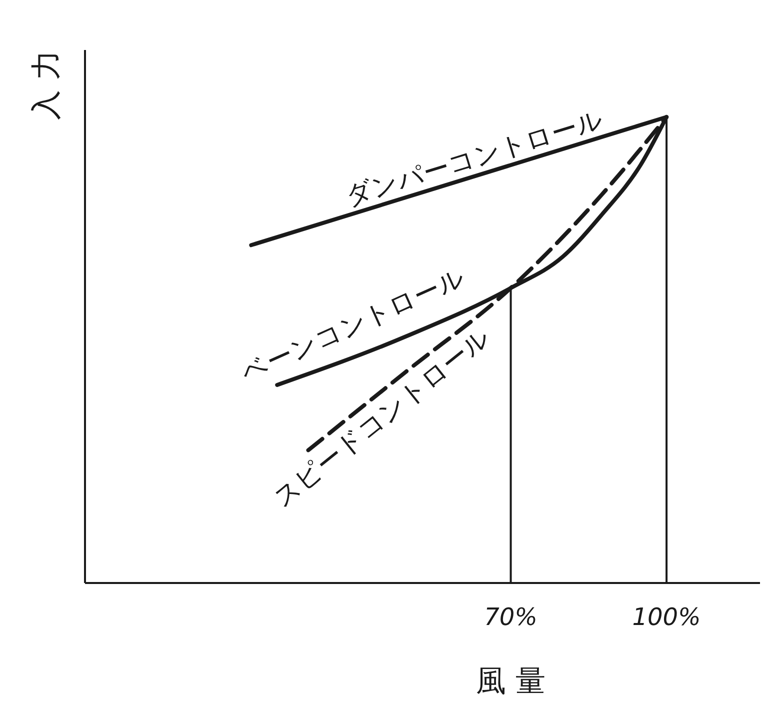 The height and width of the screenshot is (711, 765). Describe the element at coordinates (511, 617) in the screenshot. I see `x-tick-label: 70%` at that location.